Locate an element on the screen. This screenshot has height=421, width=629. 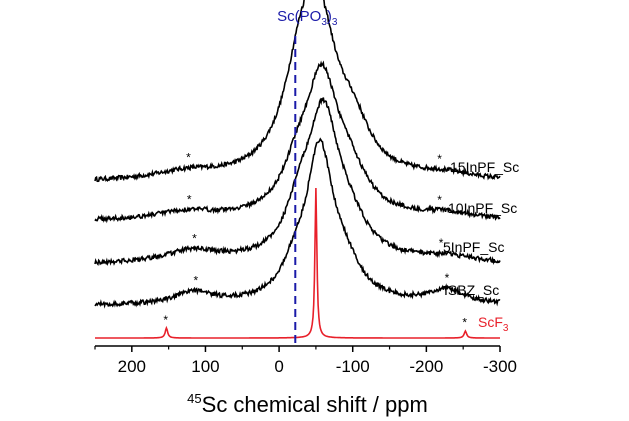
series-label: 10InPF_Sc is located at coordinates (482, 208).